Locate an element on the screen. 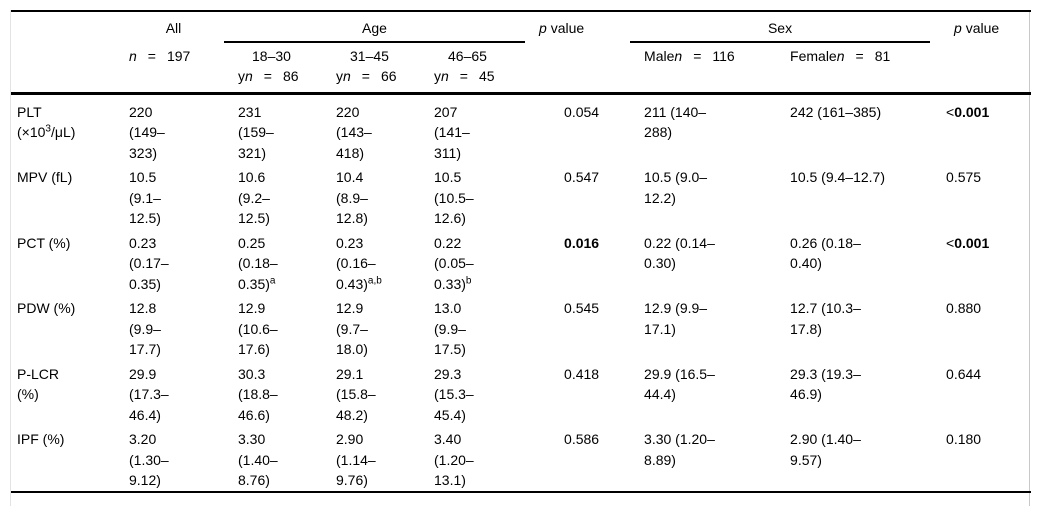 The width and height of the screenshot is (1040, 506). age-n-line: yn = 45 is located at coordinates (476, 76).